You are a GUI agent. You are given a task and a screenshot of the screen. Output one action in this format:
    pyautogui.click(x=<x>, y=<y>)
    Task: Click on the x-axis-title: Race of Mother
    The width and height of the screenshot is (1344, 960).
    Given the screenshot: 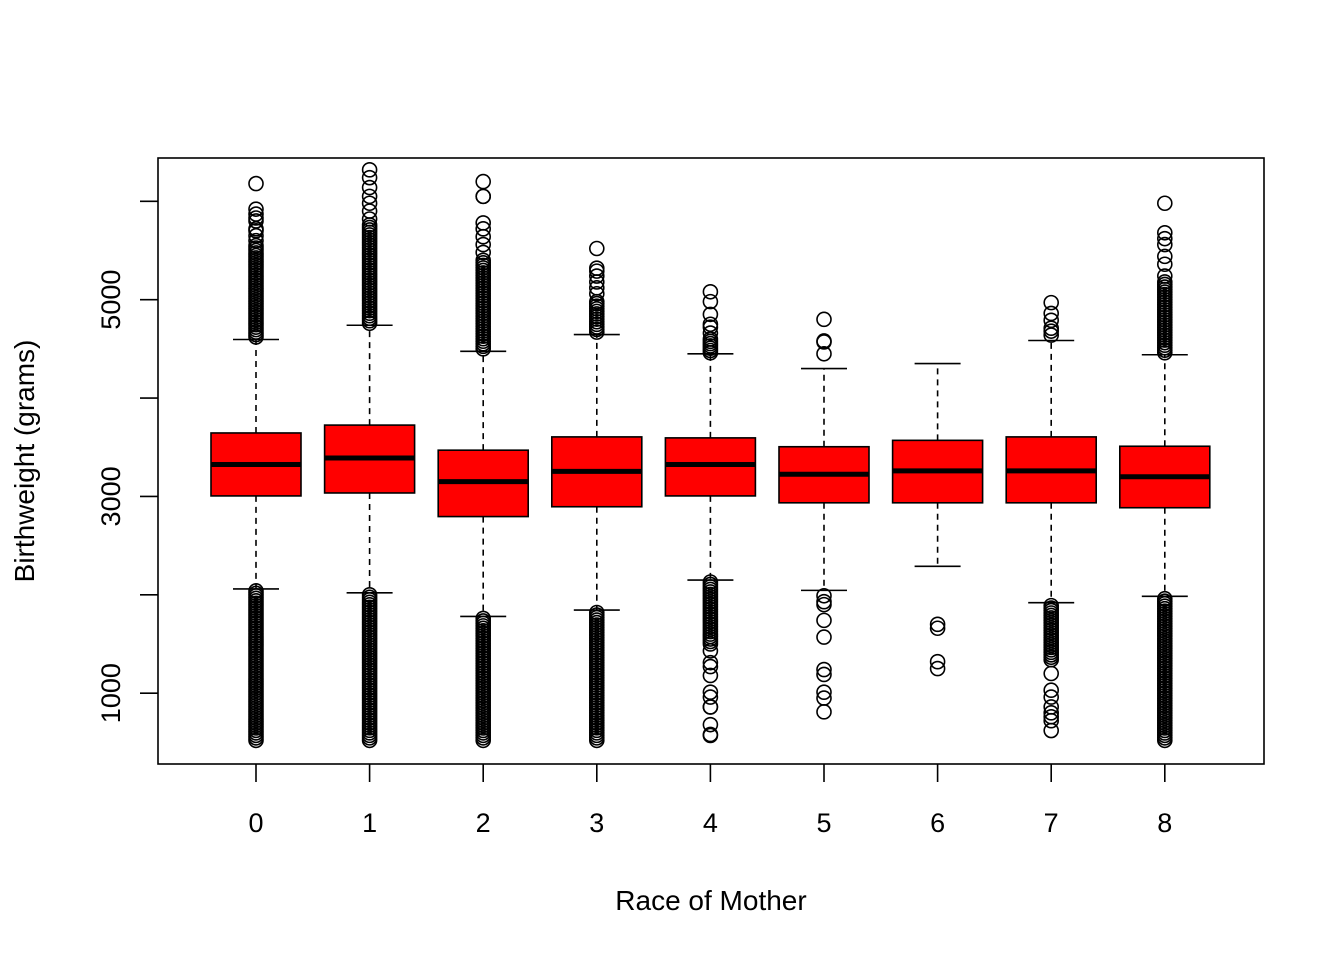 What is the action you would take?
    pyautogui.click(x=710, y=900)
    